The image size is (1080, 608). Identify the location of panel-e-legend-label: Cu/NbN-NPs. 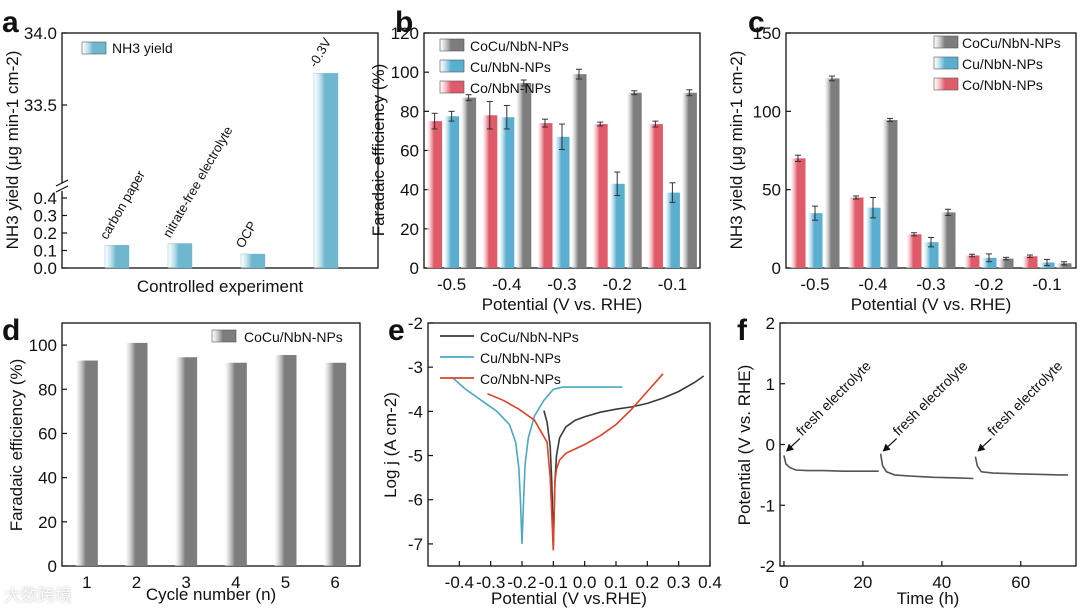
(520, 358).